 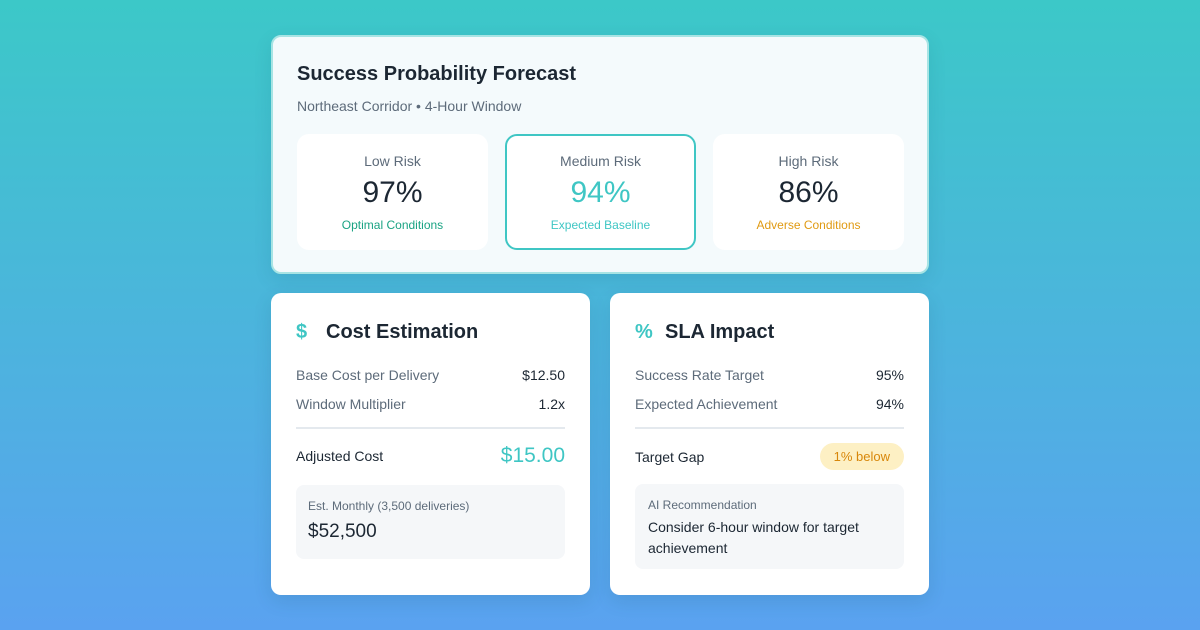 What do you see at coordinates (430, 522) in the screenshot?
I see `monthly-estimate-box: Est. Monthly (3,500 deliveries) $52,500` at bounding box center [430, 522].